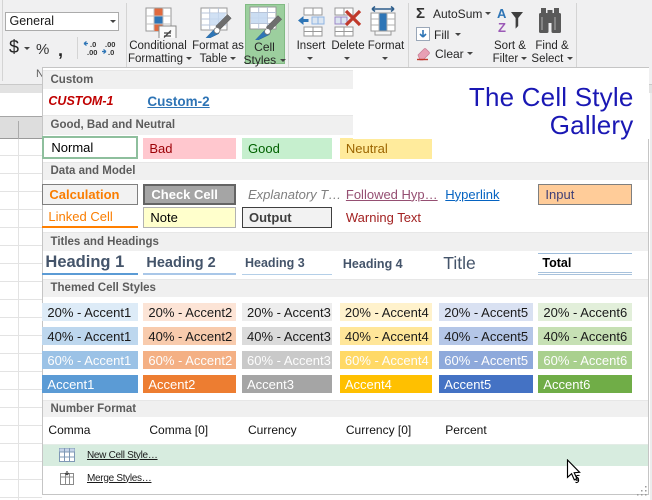  I want to click on svg-text: A, so click(502, 14).